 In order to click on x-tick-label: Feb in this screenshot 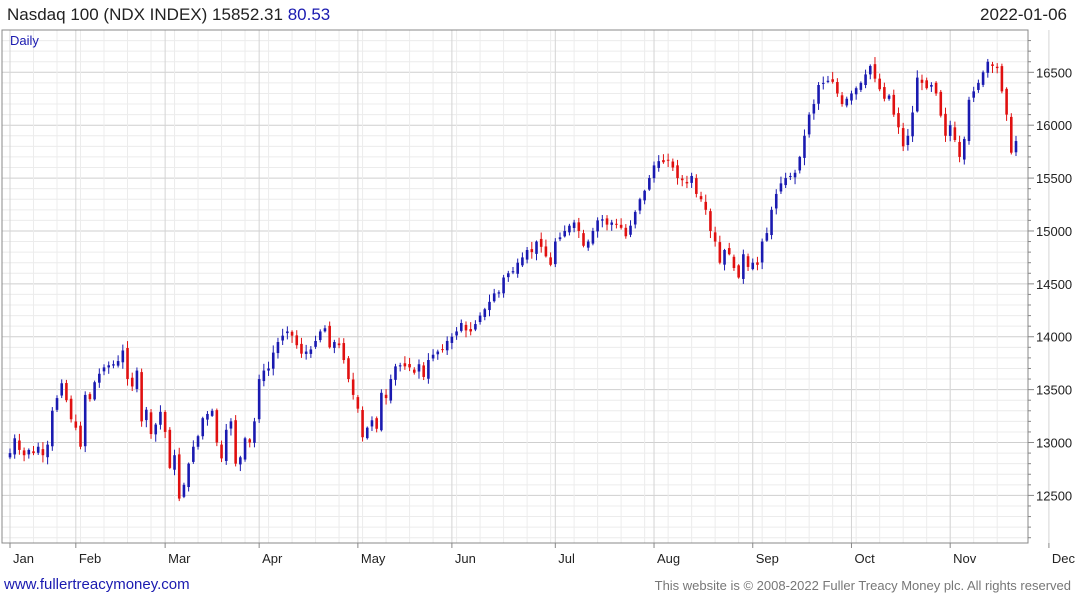, I will do `click(90, 558)`.